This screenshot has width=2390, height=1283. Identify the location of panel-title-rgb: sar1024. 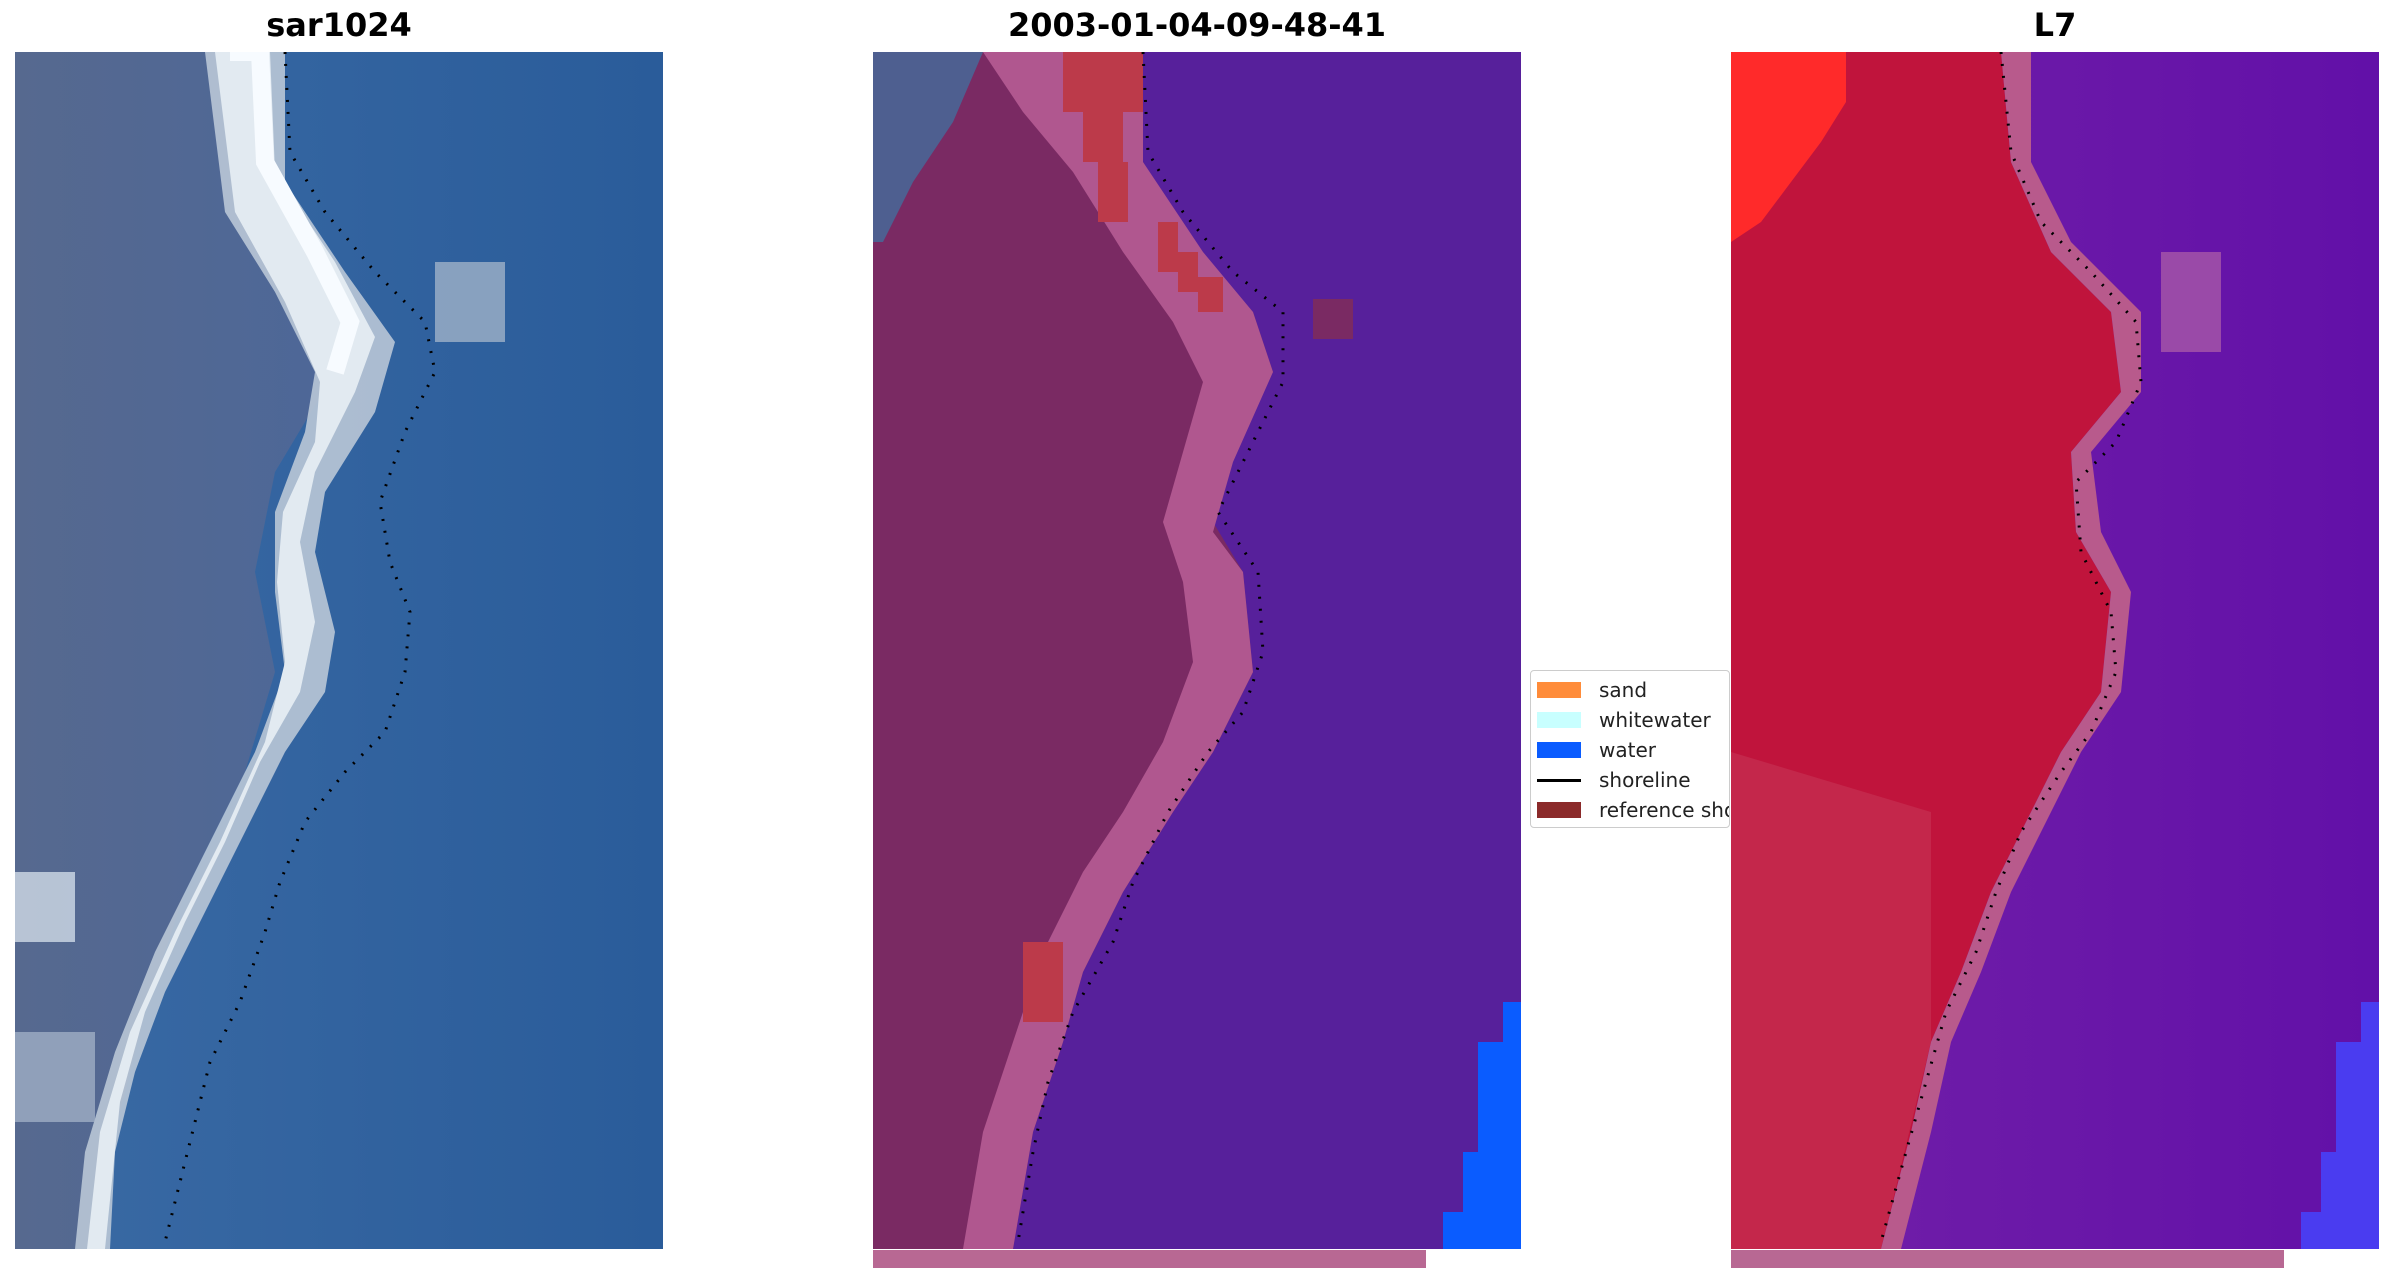
(339, 25).